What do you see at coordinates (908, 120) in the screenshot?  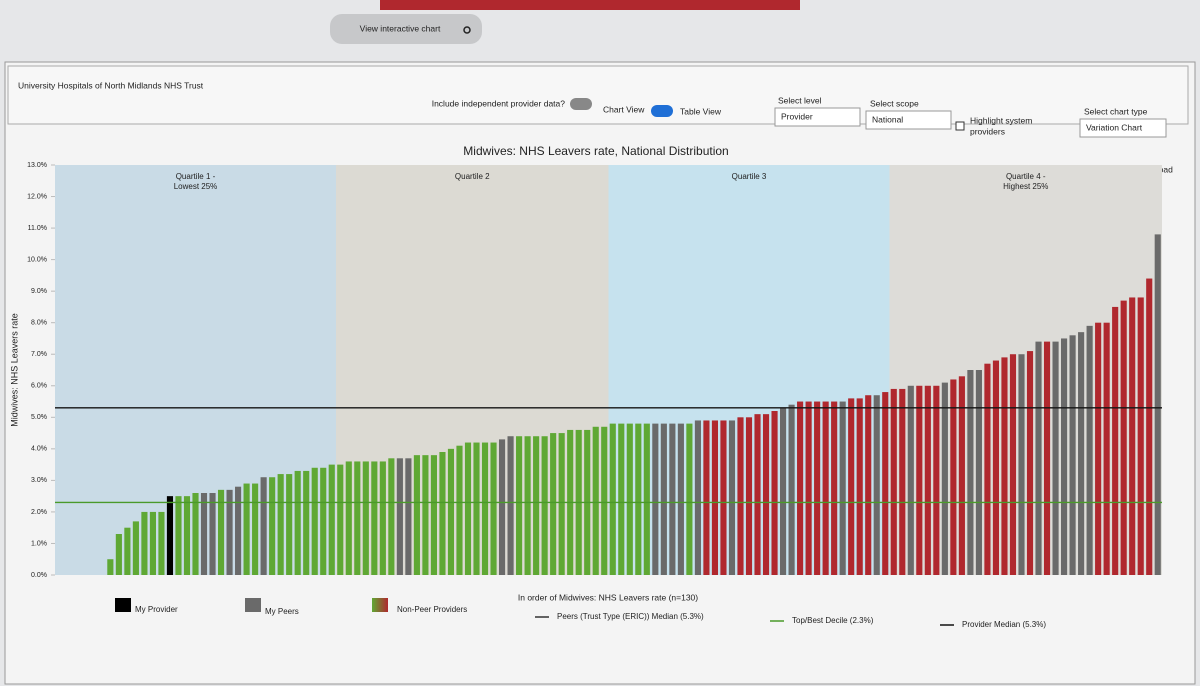 I see `scope-select` at bounding box center [908, 120].